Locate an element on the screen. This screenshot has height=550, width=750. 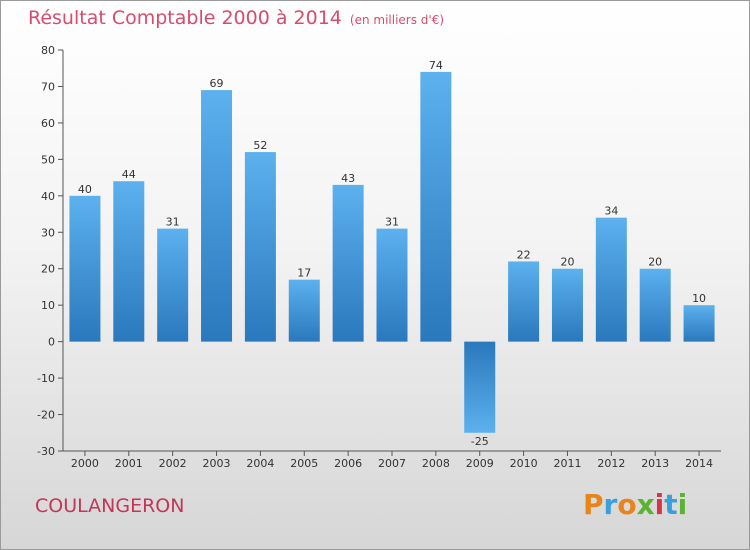
x-tick-label: 2009 is located at coordinates (480, 463).